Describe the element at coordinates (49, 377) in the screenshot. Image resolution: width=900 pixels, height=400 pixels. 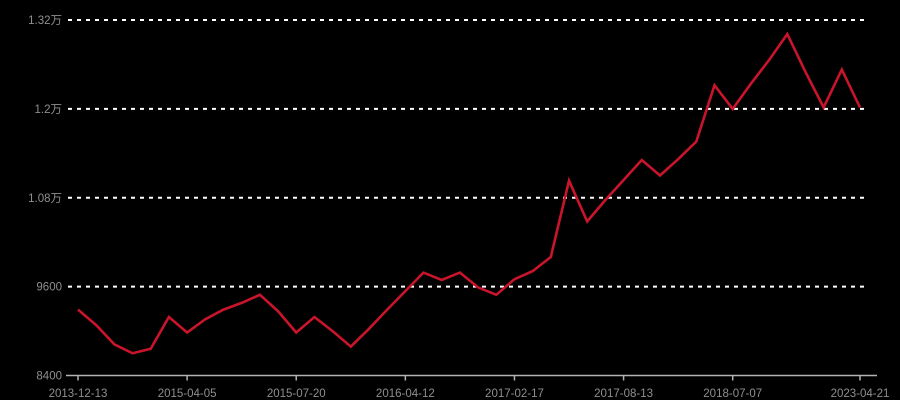
I see `y-axis-label: 8400` at that location.